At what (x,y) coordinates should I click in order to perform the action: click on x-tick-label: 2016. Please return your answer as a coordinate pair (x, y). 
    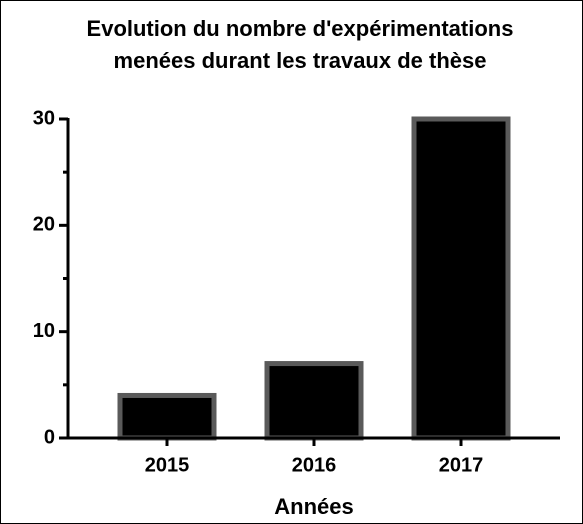
    Looking at the image, I should click on (314, 465).